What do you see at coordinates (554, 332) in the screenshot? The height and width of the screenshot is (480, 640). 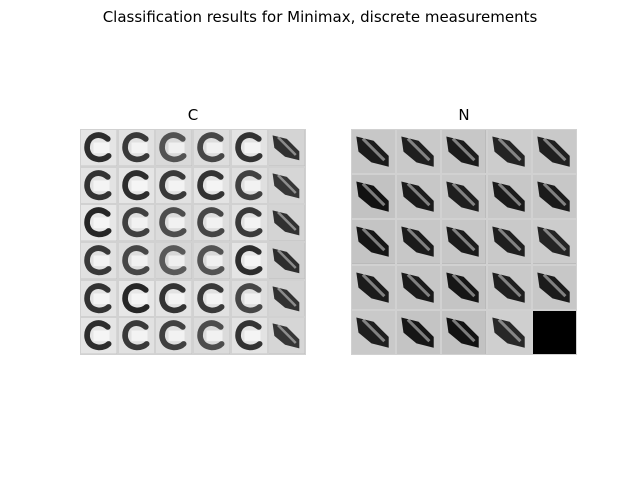 I see `thumbnail-black` at bounding box center [554, 332].